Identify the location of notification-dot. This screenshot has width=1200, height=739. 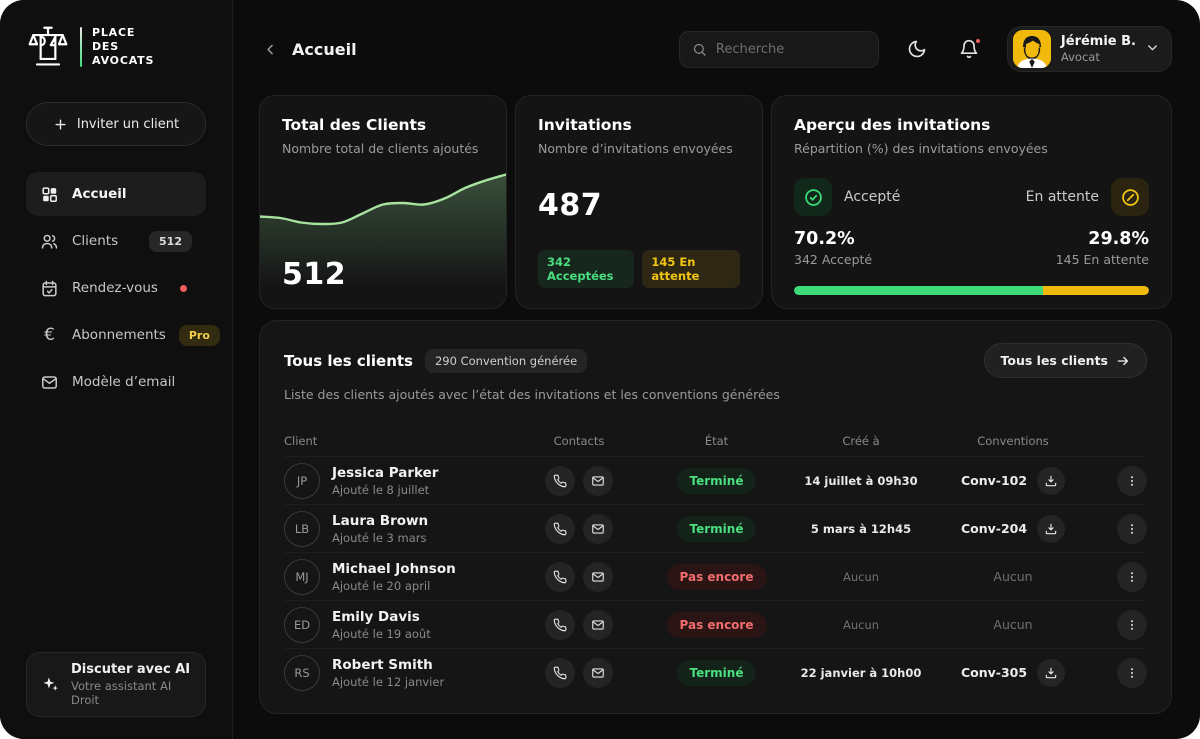
(183, 288).